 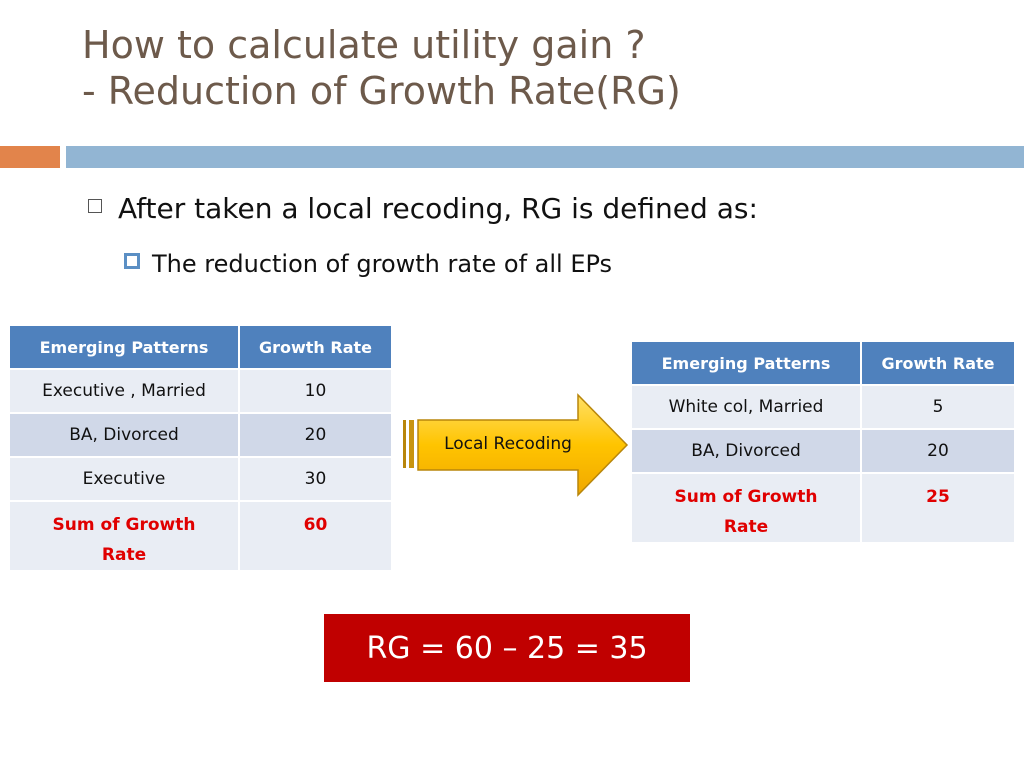 I want to click on bullet-level-2: The reduction of growth rate of all EPs, so click(x=368, y=264).